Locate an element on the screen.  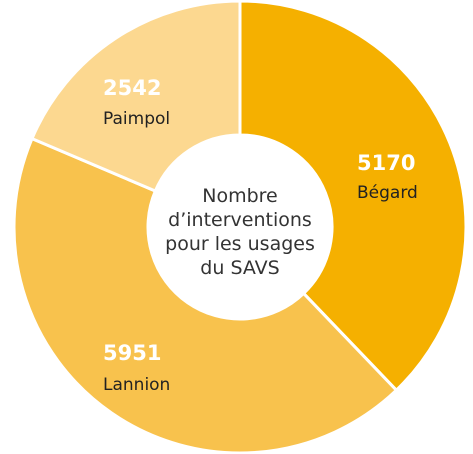
category-label: Bégard is located at coordinates (387, 193).